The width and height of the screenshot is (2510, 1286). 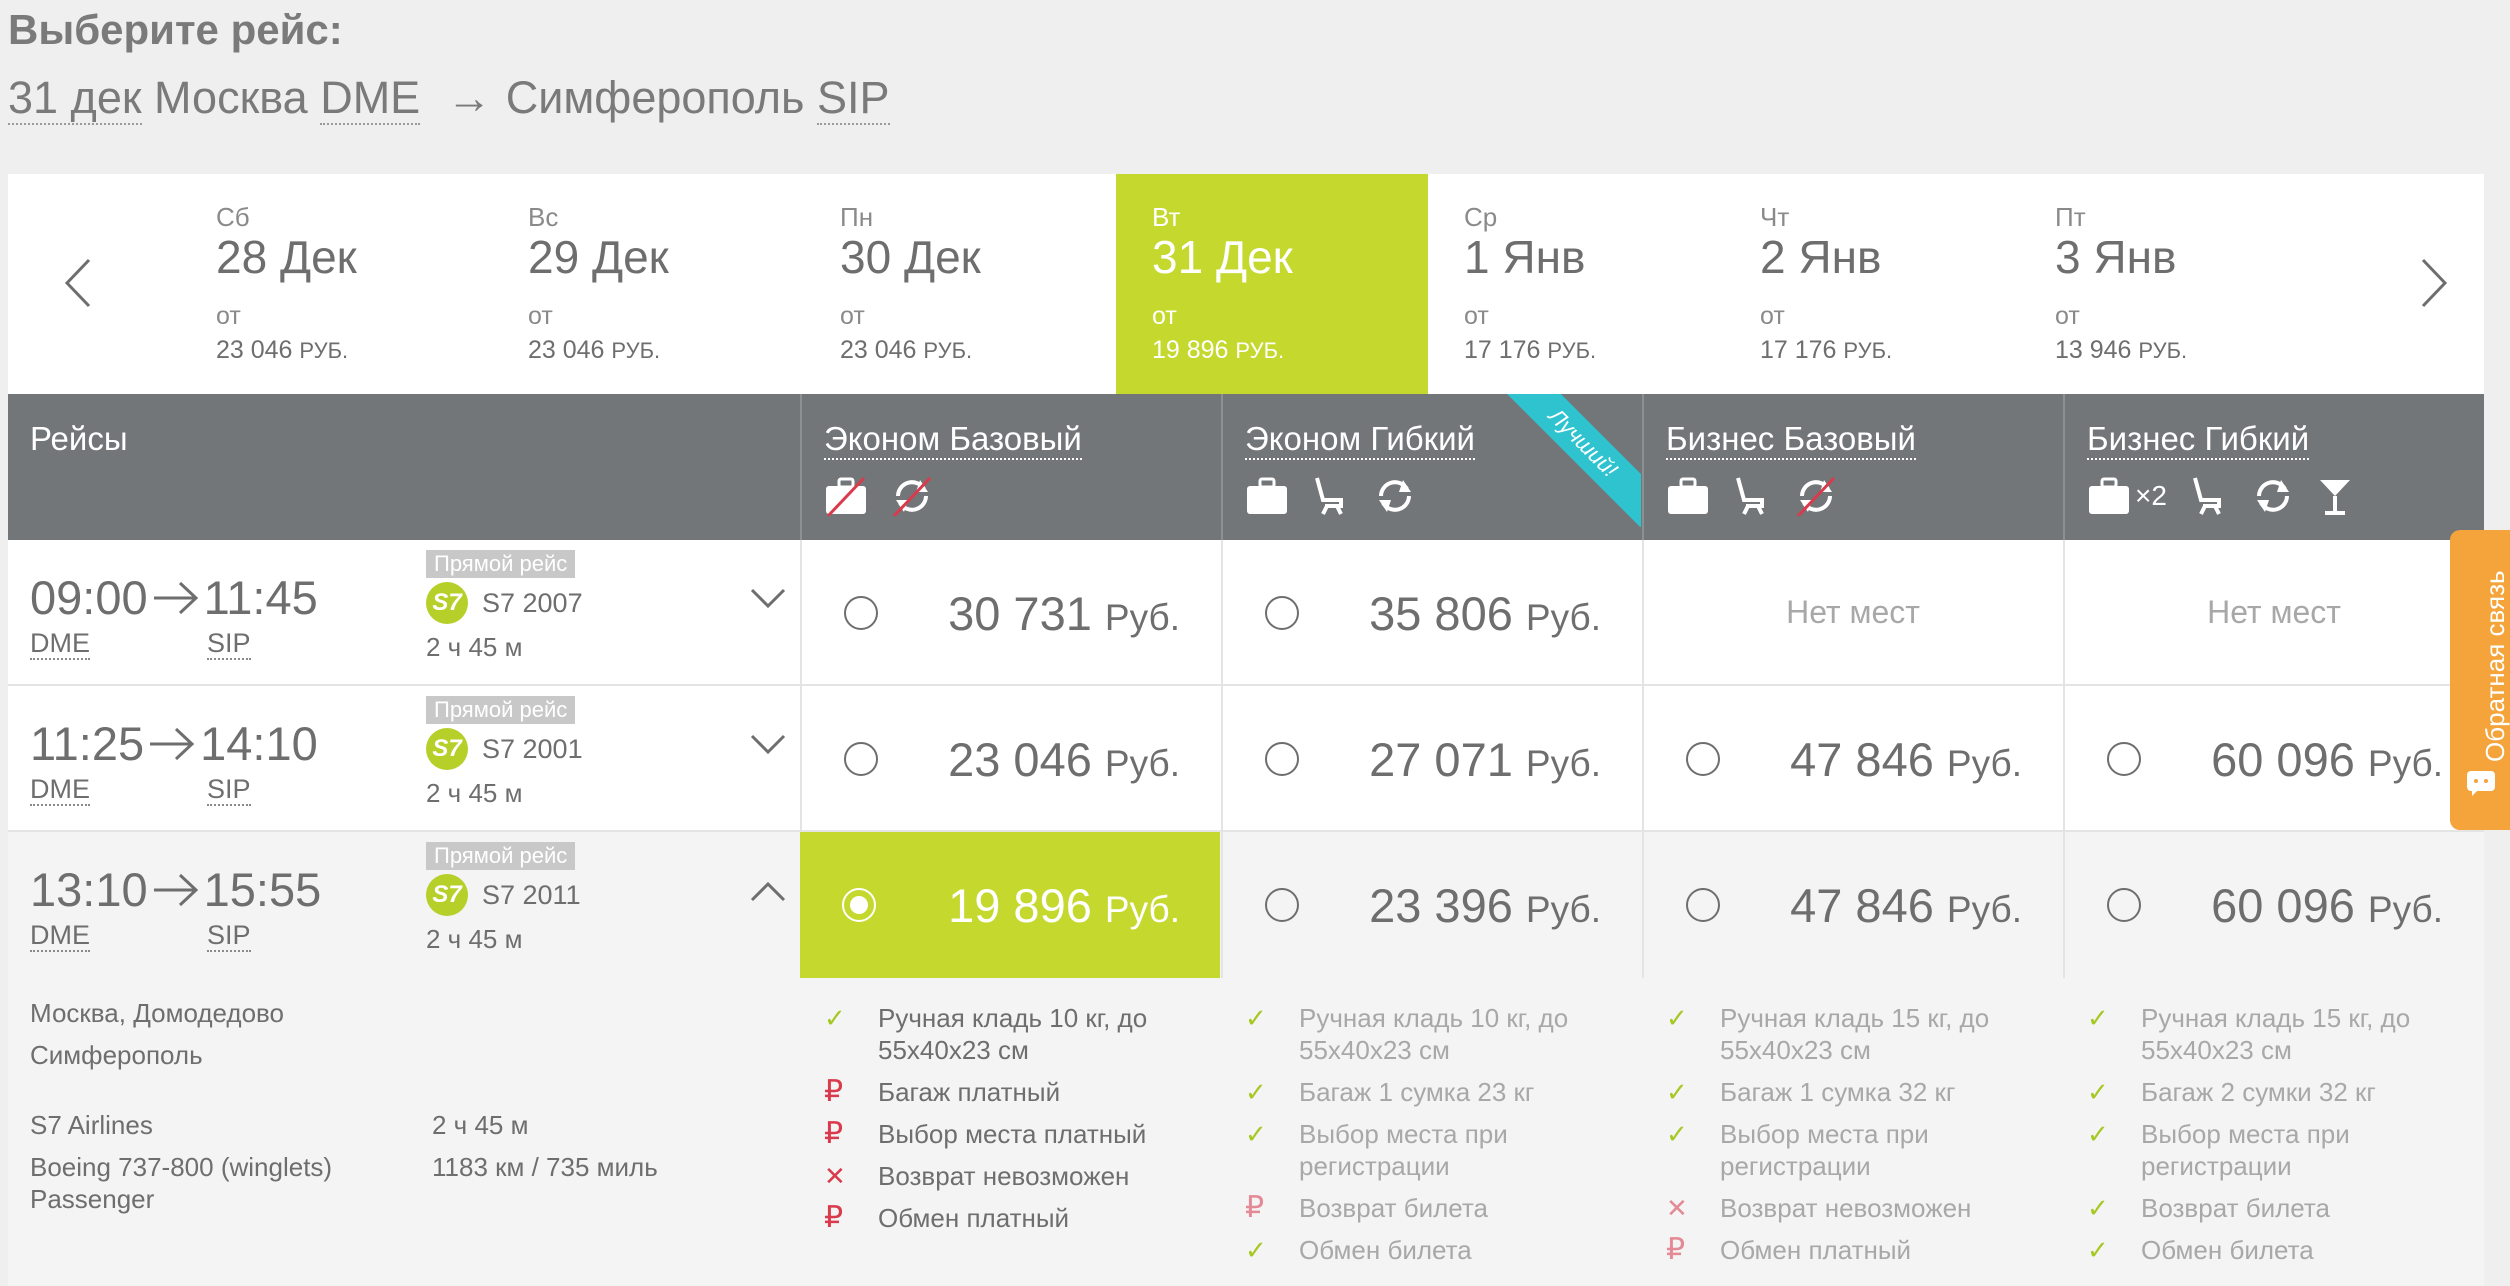 I want to click on feature-item: ✓ Выбор места при регистрации, so click(x=1797, y=1150).